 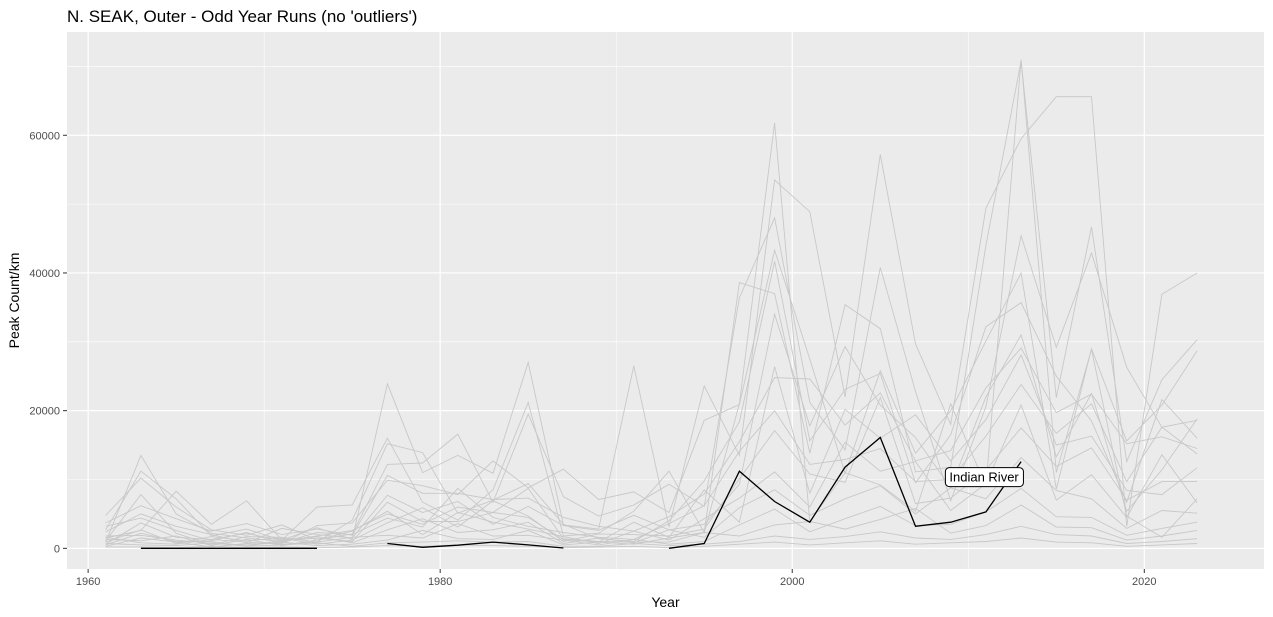 What do you see at coordinates (44, 412) in the screenshot?
I see `y-tick-label: 20000` at bounding box center [44, 412].